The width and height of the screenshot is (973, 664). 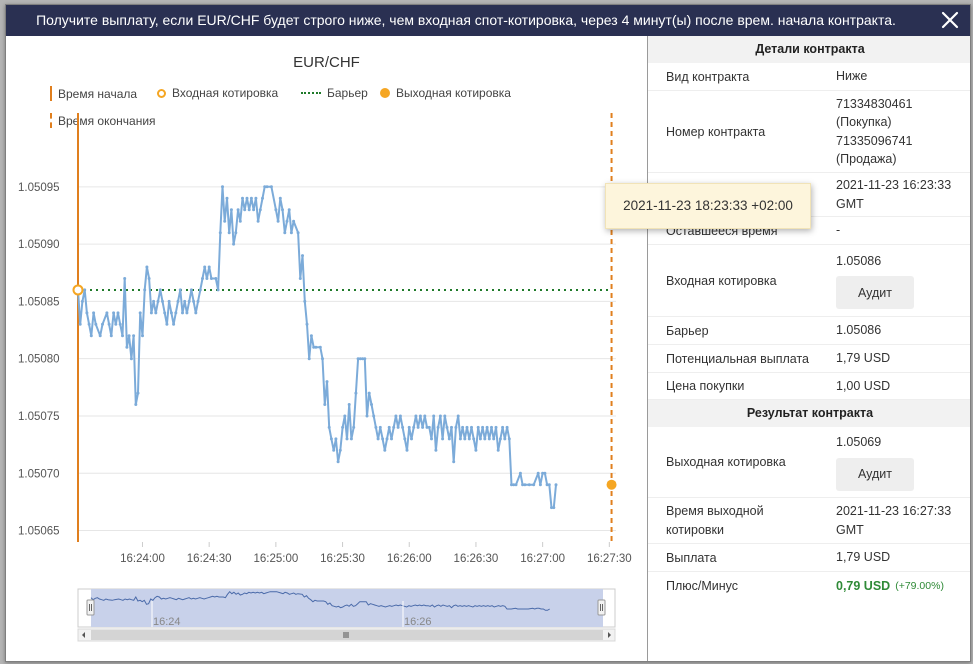 I want to click on contract-id-sell: 71335096741, so click(x=874, y=140).